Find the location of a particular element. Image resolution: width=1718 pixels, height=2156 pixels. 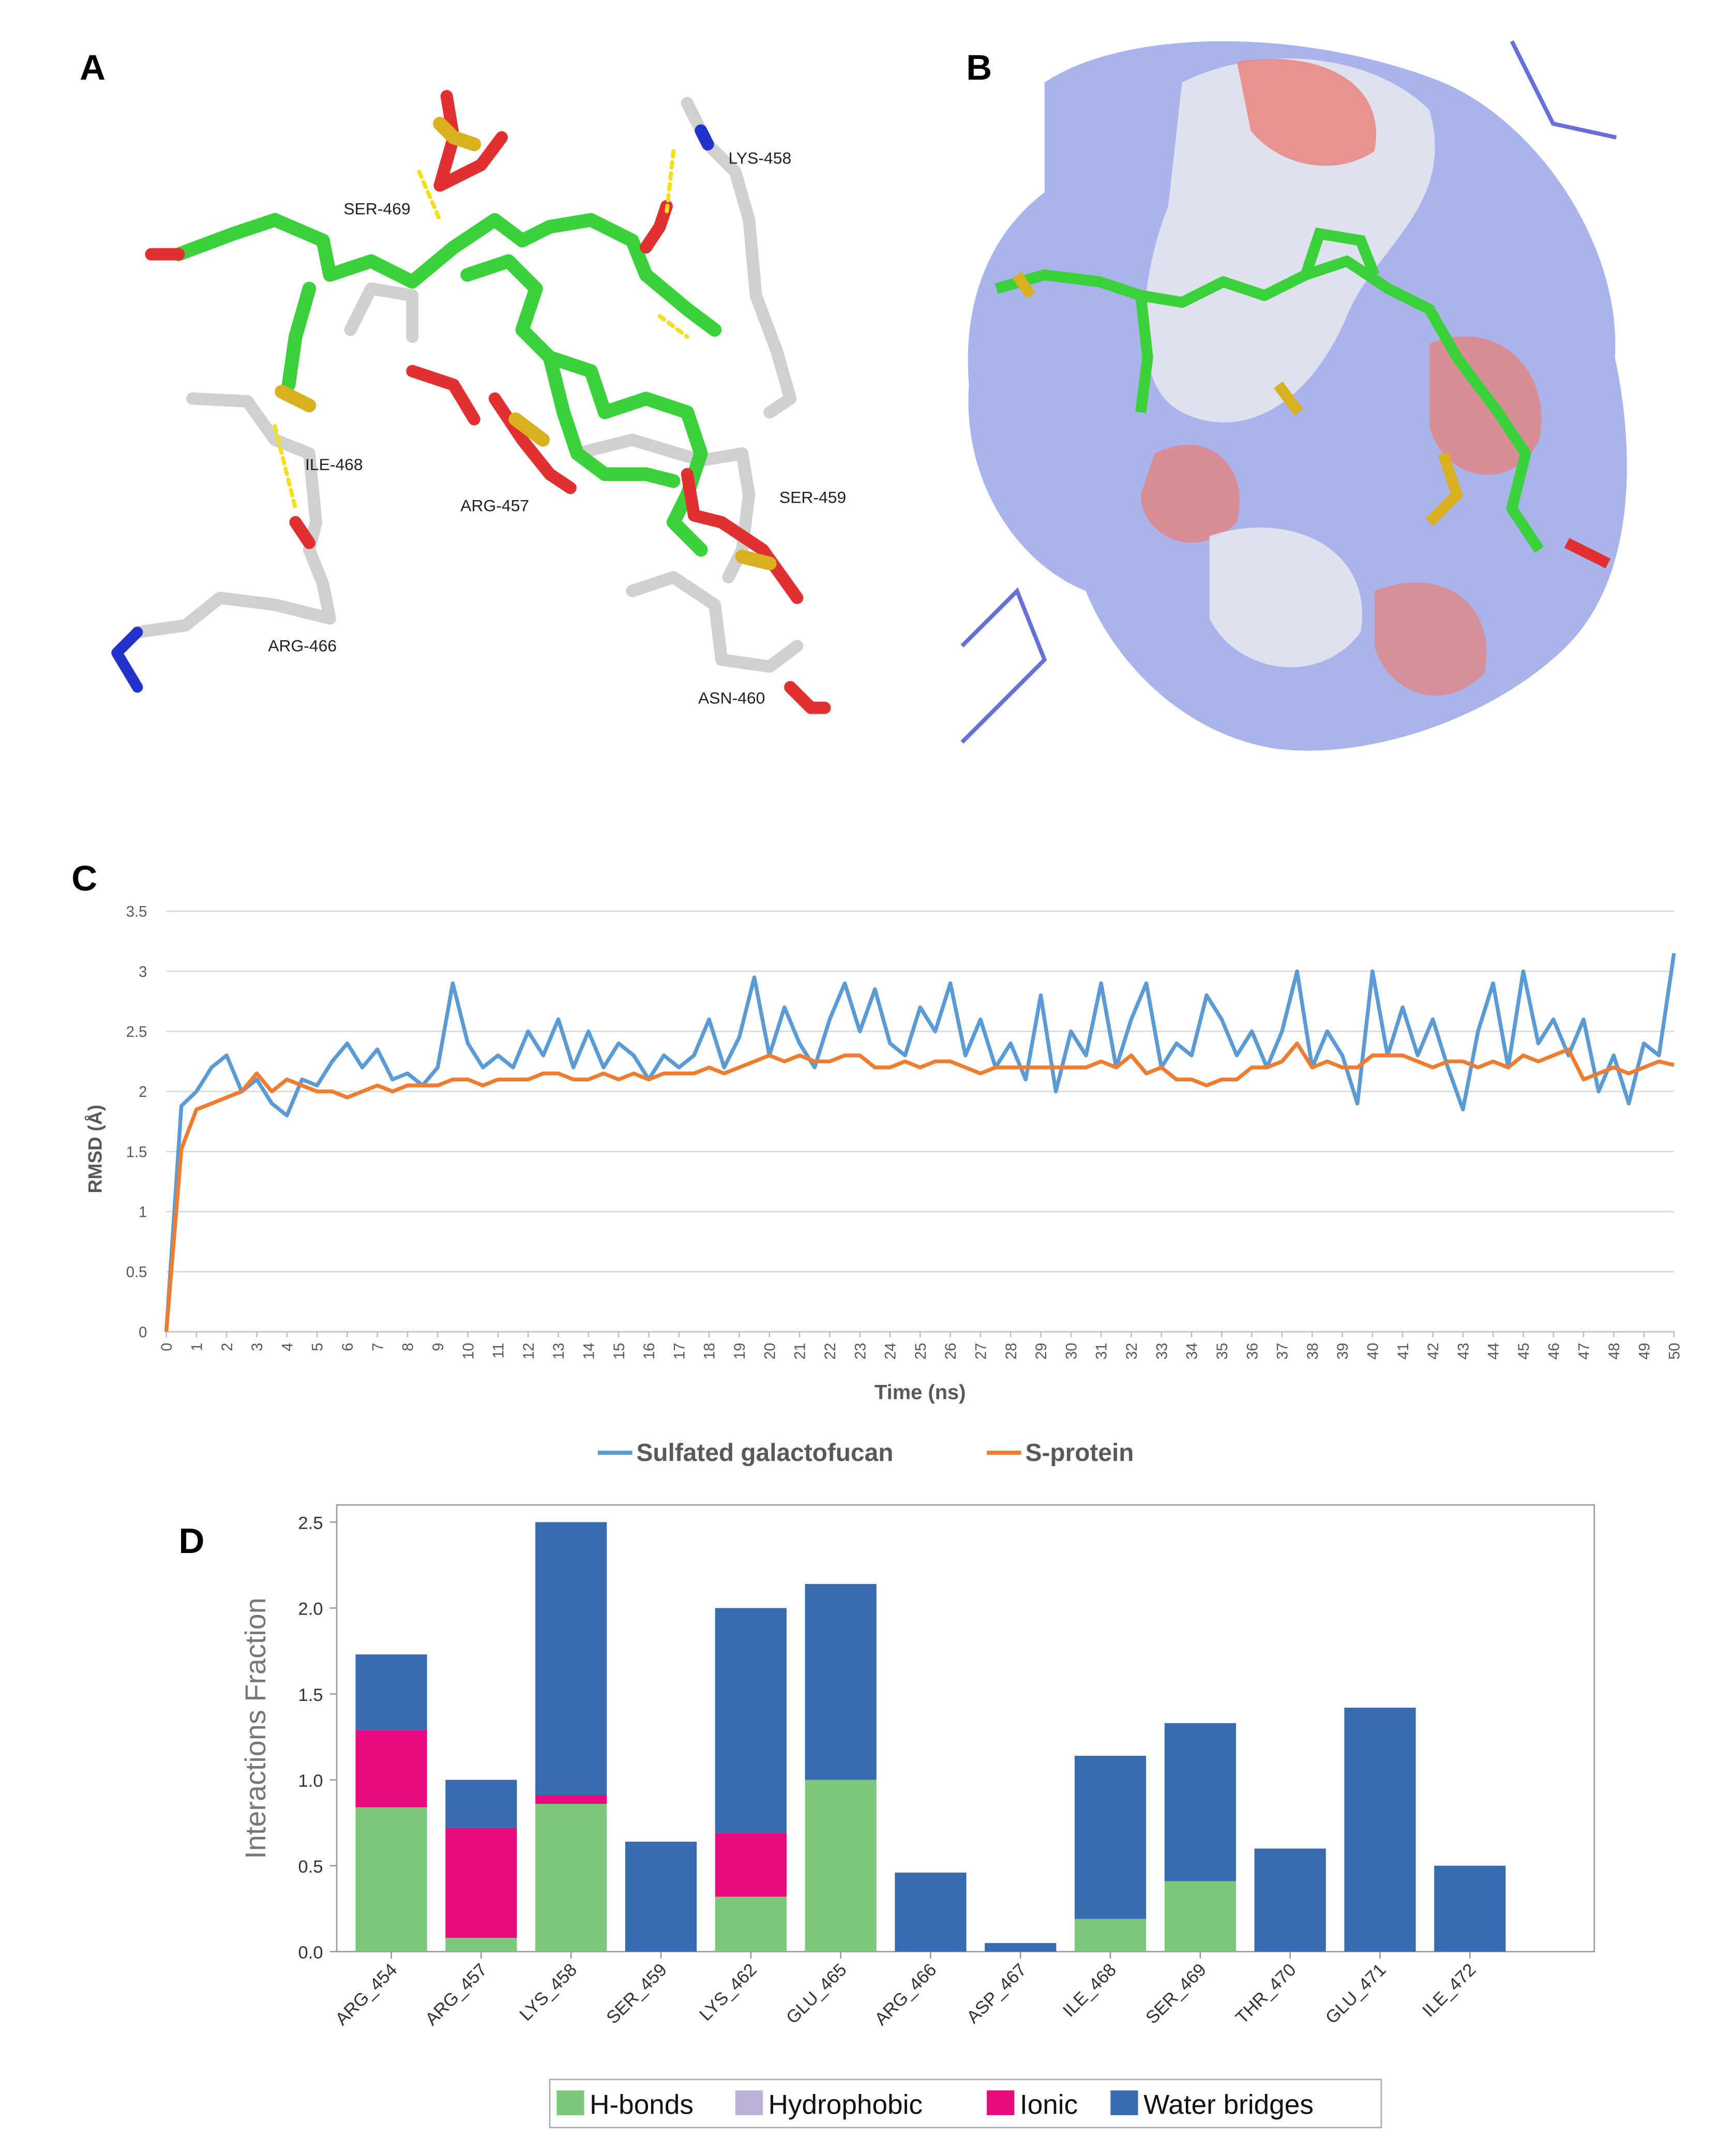

x-tick-label: 8 is located at coordinates (408, 1347).